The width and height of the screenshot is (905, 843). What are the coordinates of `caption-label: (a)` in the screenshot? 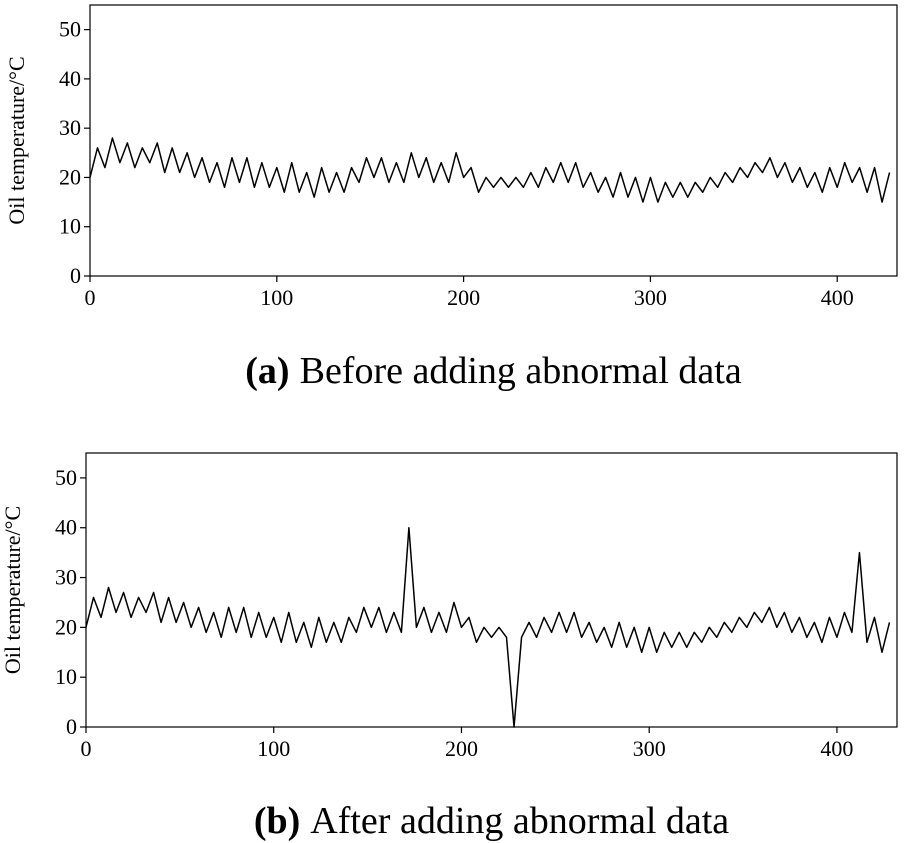 It's located at (267, 371).